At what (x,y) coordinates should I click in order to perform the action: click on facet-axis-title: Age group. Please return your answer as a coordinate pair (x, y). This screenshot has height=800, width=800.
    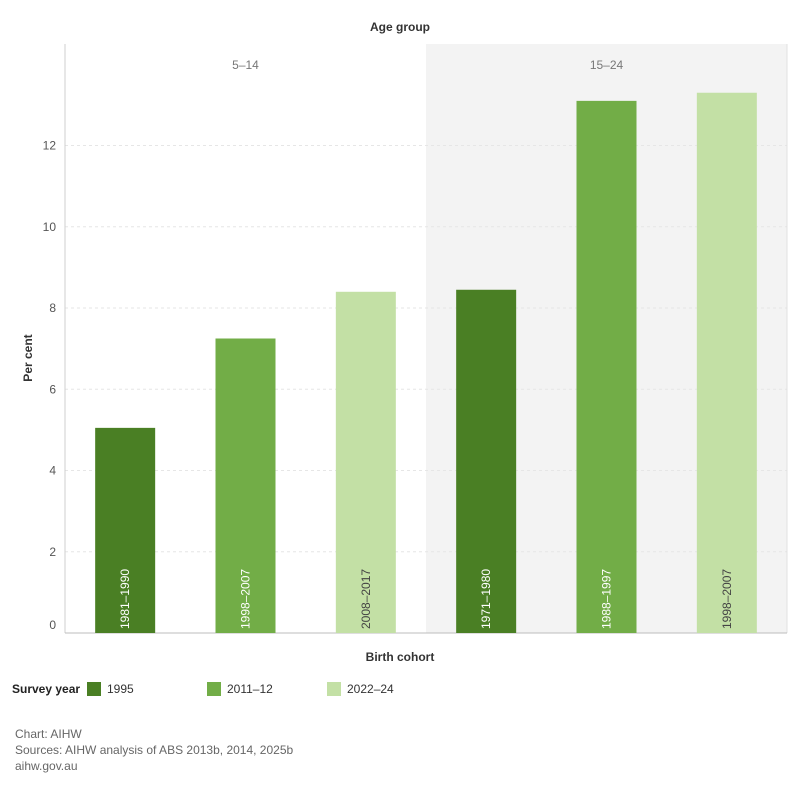
    Looking at the image, I should click on (400, 27).